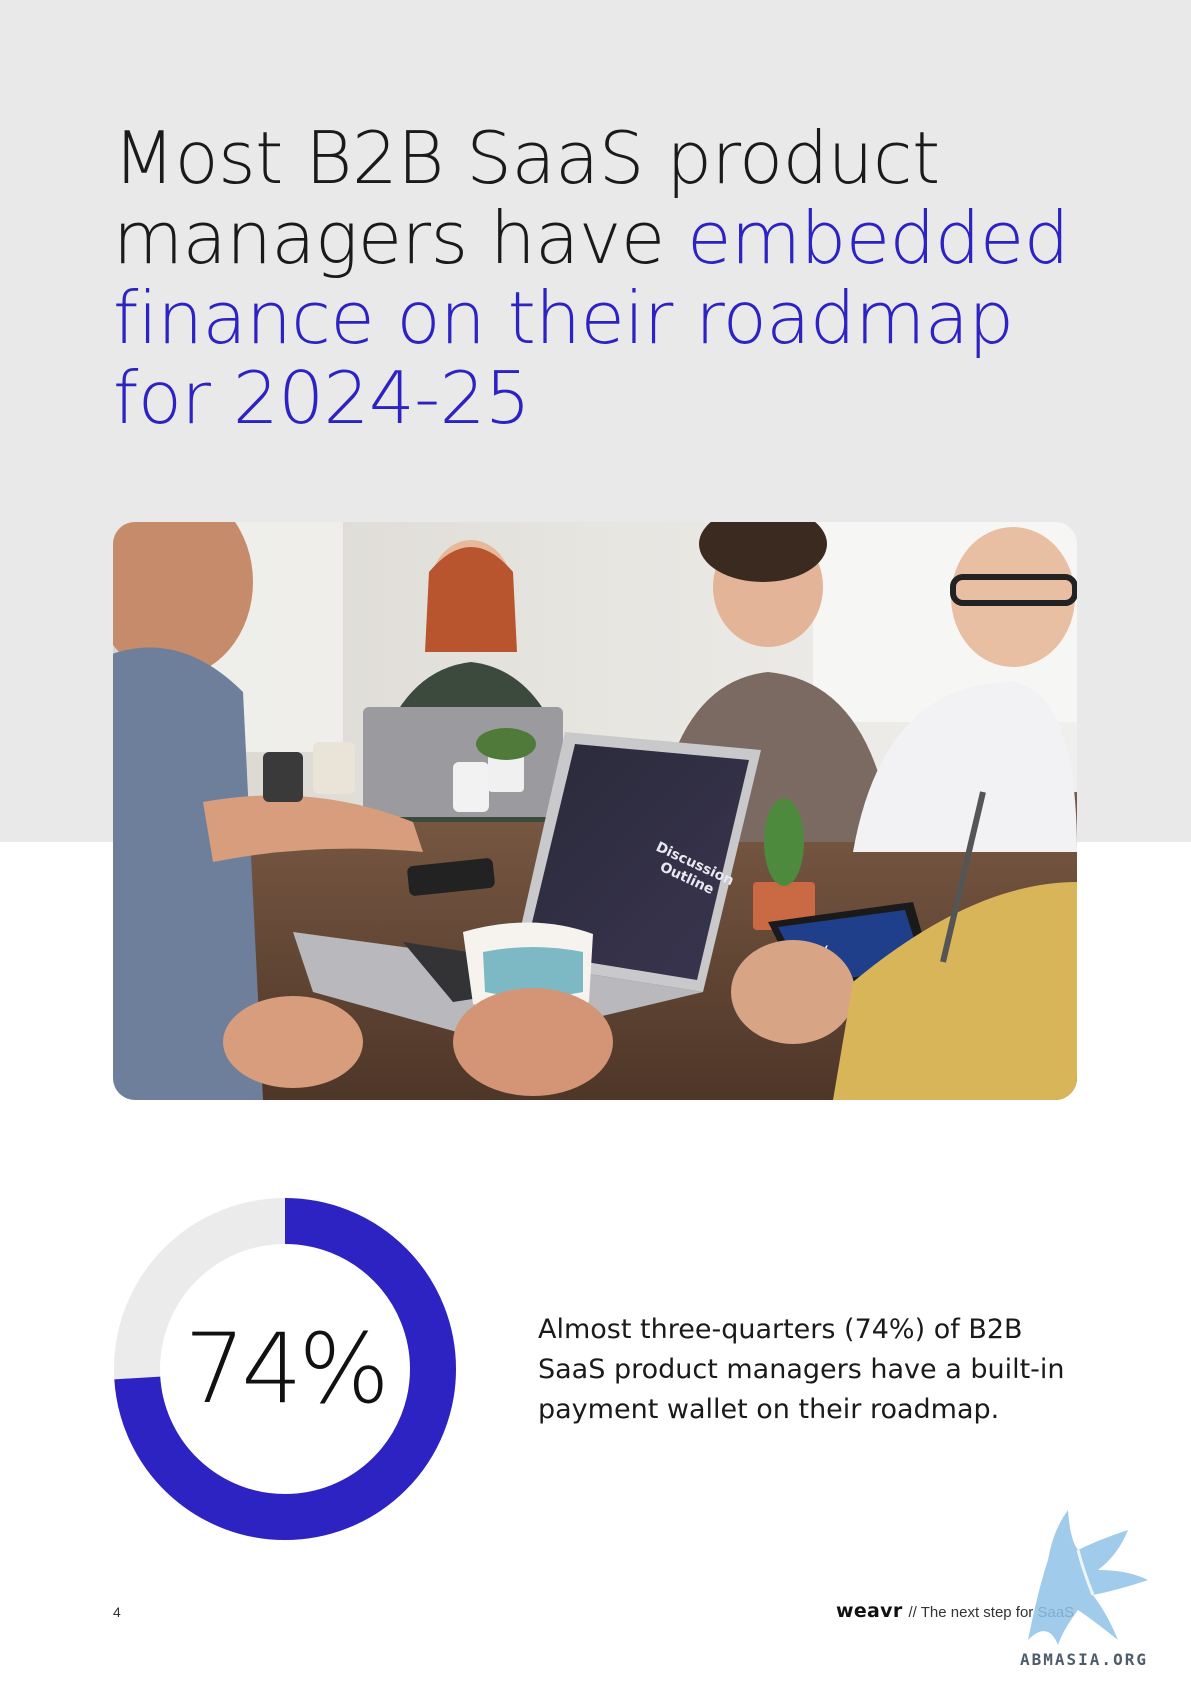 The height and width of the screenshot is (1684, 1191). Describe the element at coordinates (117, 1612) in the screenshot. I see `page-number: 4` at that location.